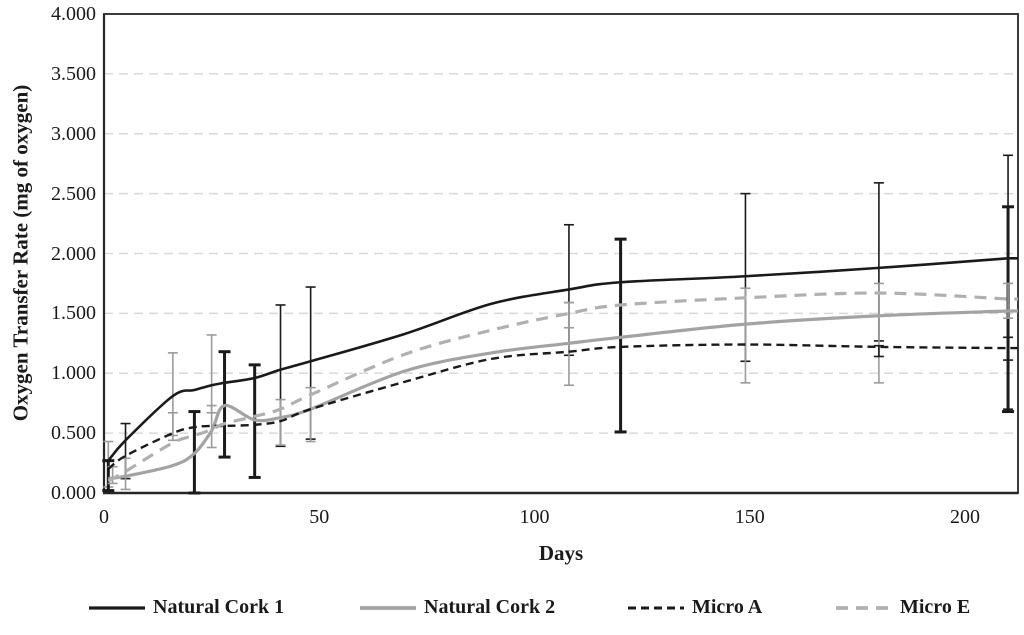 This screenshot has height=635, width=1024. What do you see at coordinates (534, 517) in the screenshot?
I see `x-tick-label: 100` at bounding box center [534, 517].